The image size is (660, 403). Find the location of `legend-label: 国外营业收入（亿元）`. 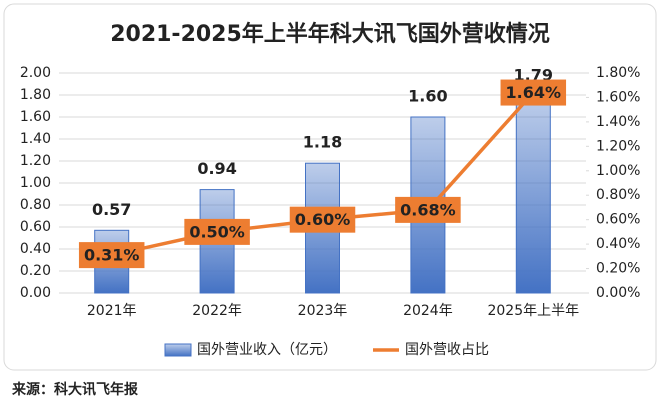

legend-label: 国外营业收入（亿元） is located at coordinates (267, 350).